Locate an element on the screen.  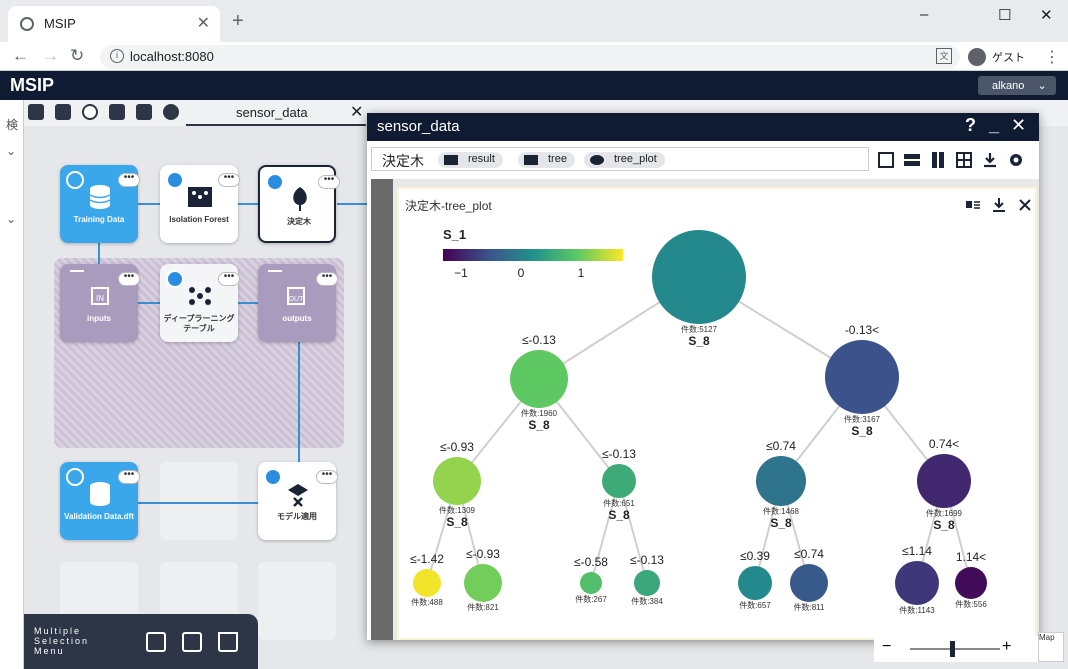
copy-icon is located at coordinates (144, 112).